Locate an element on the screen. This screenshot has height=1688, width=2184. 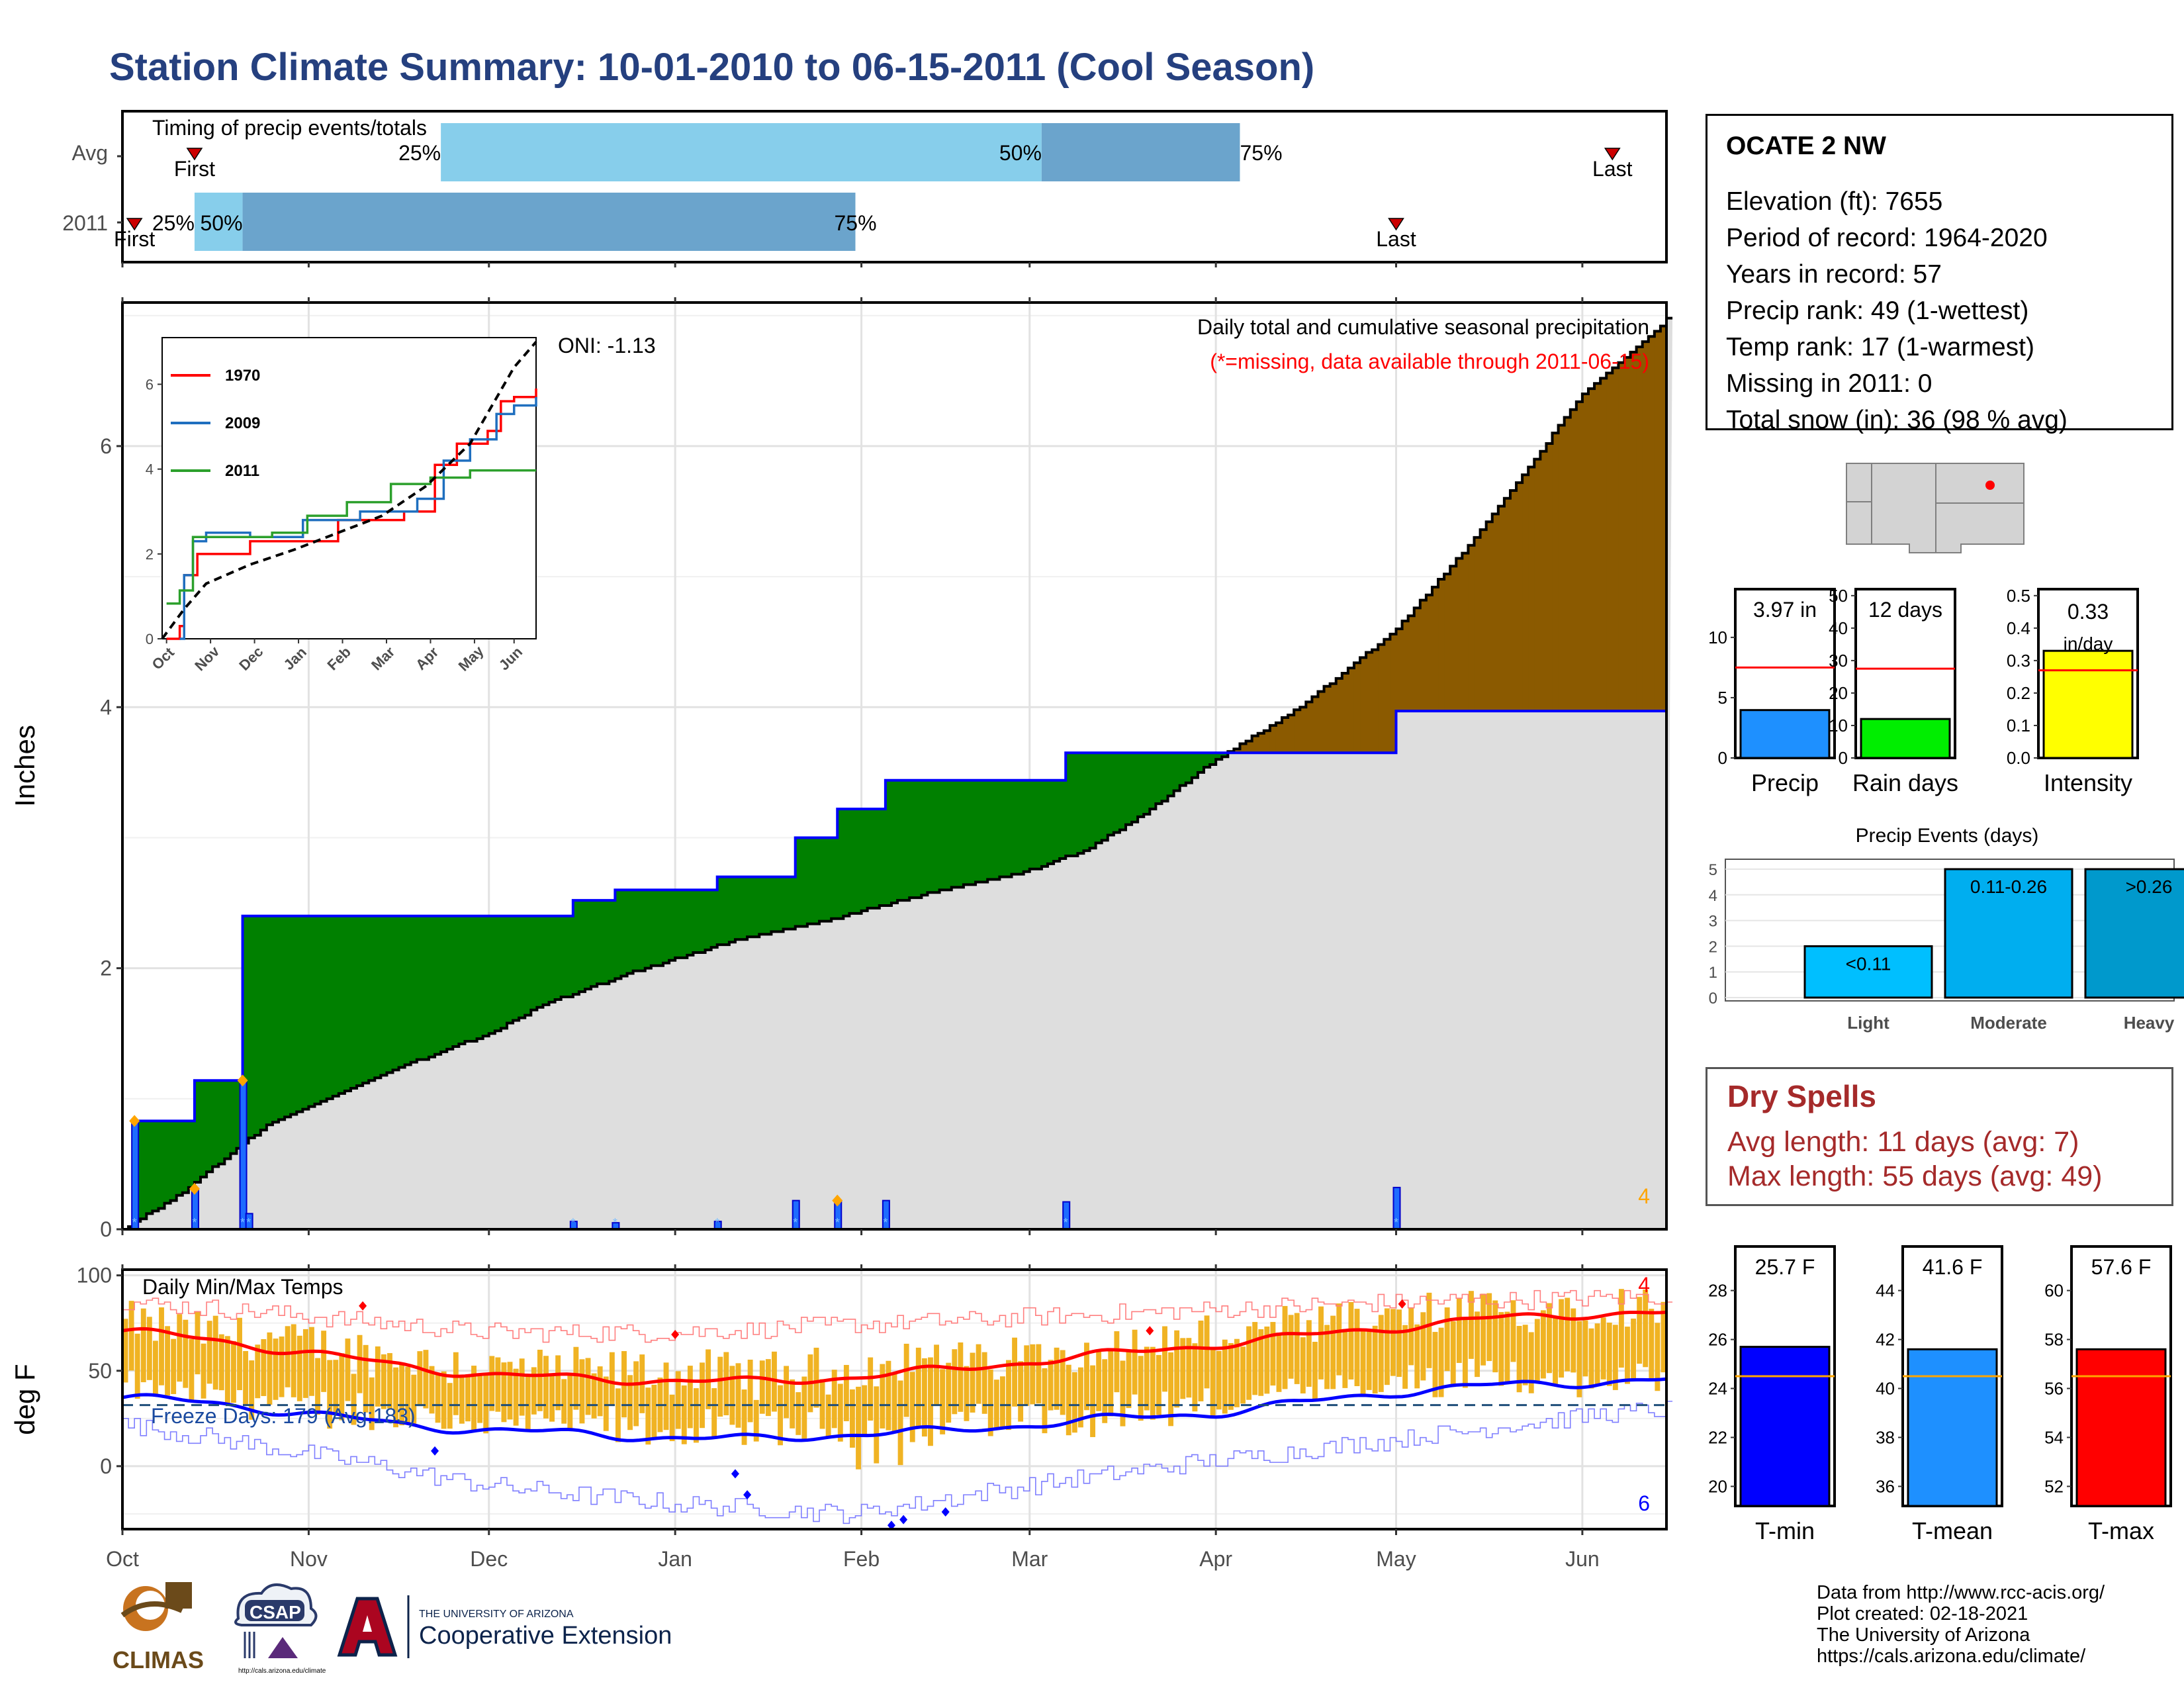
inset-ytick-label: 4 is located at coordinates (150, 469).